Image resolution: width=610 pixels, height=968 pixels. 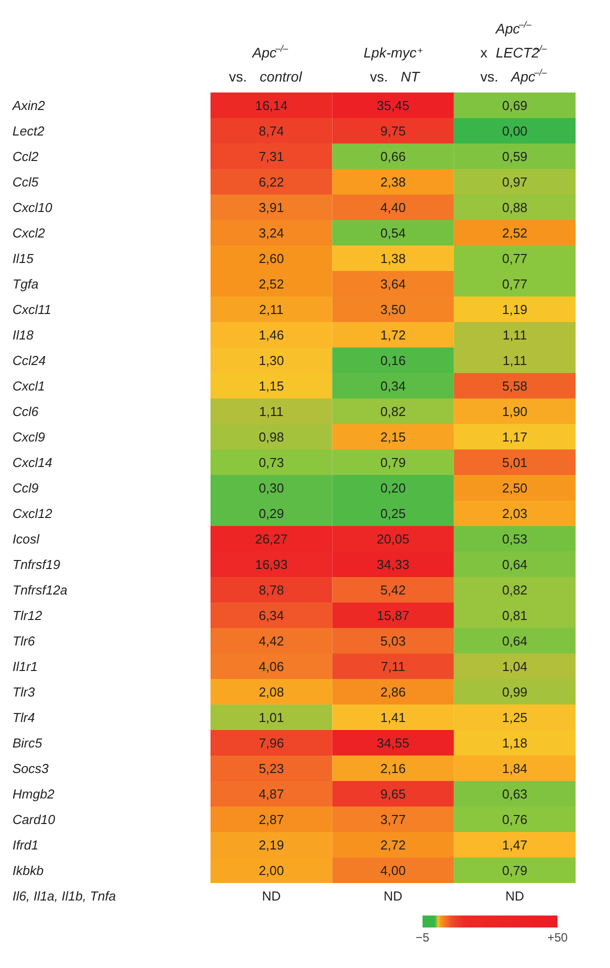 What do you see at coordinates (36, 564) in the screenshot?
I see `y-tick-label: Tnfrsf19` at bounding box center [36, 564].